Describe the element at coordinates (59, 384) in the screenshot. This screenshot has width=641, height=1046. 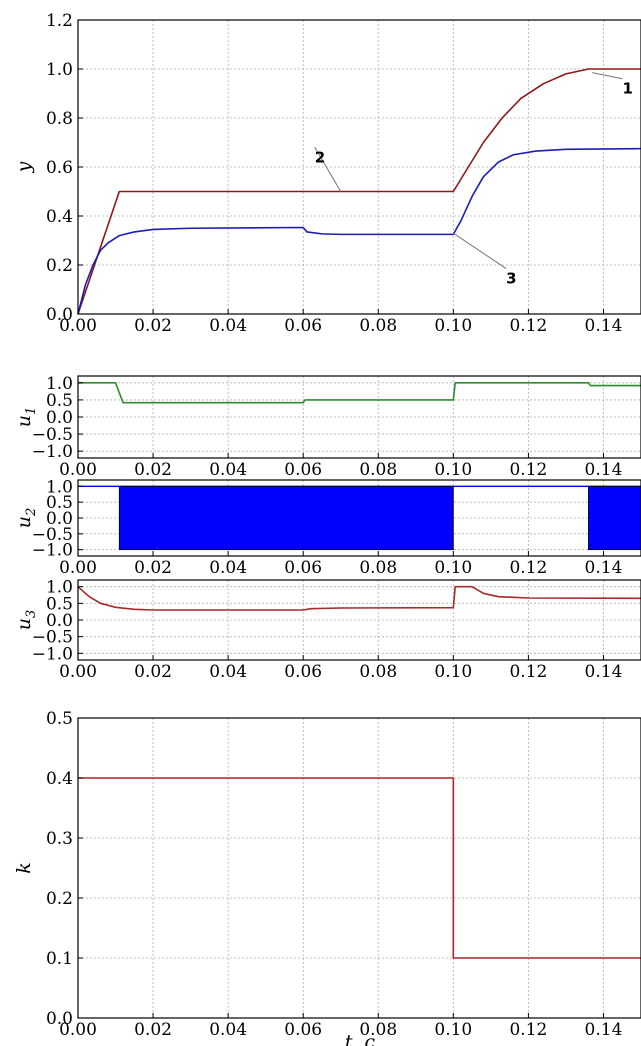
I see `u1-y-tick-label: 1.0` at that location.